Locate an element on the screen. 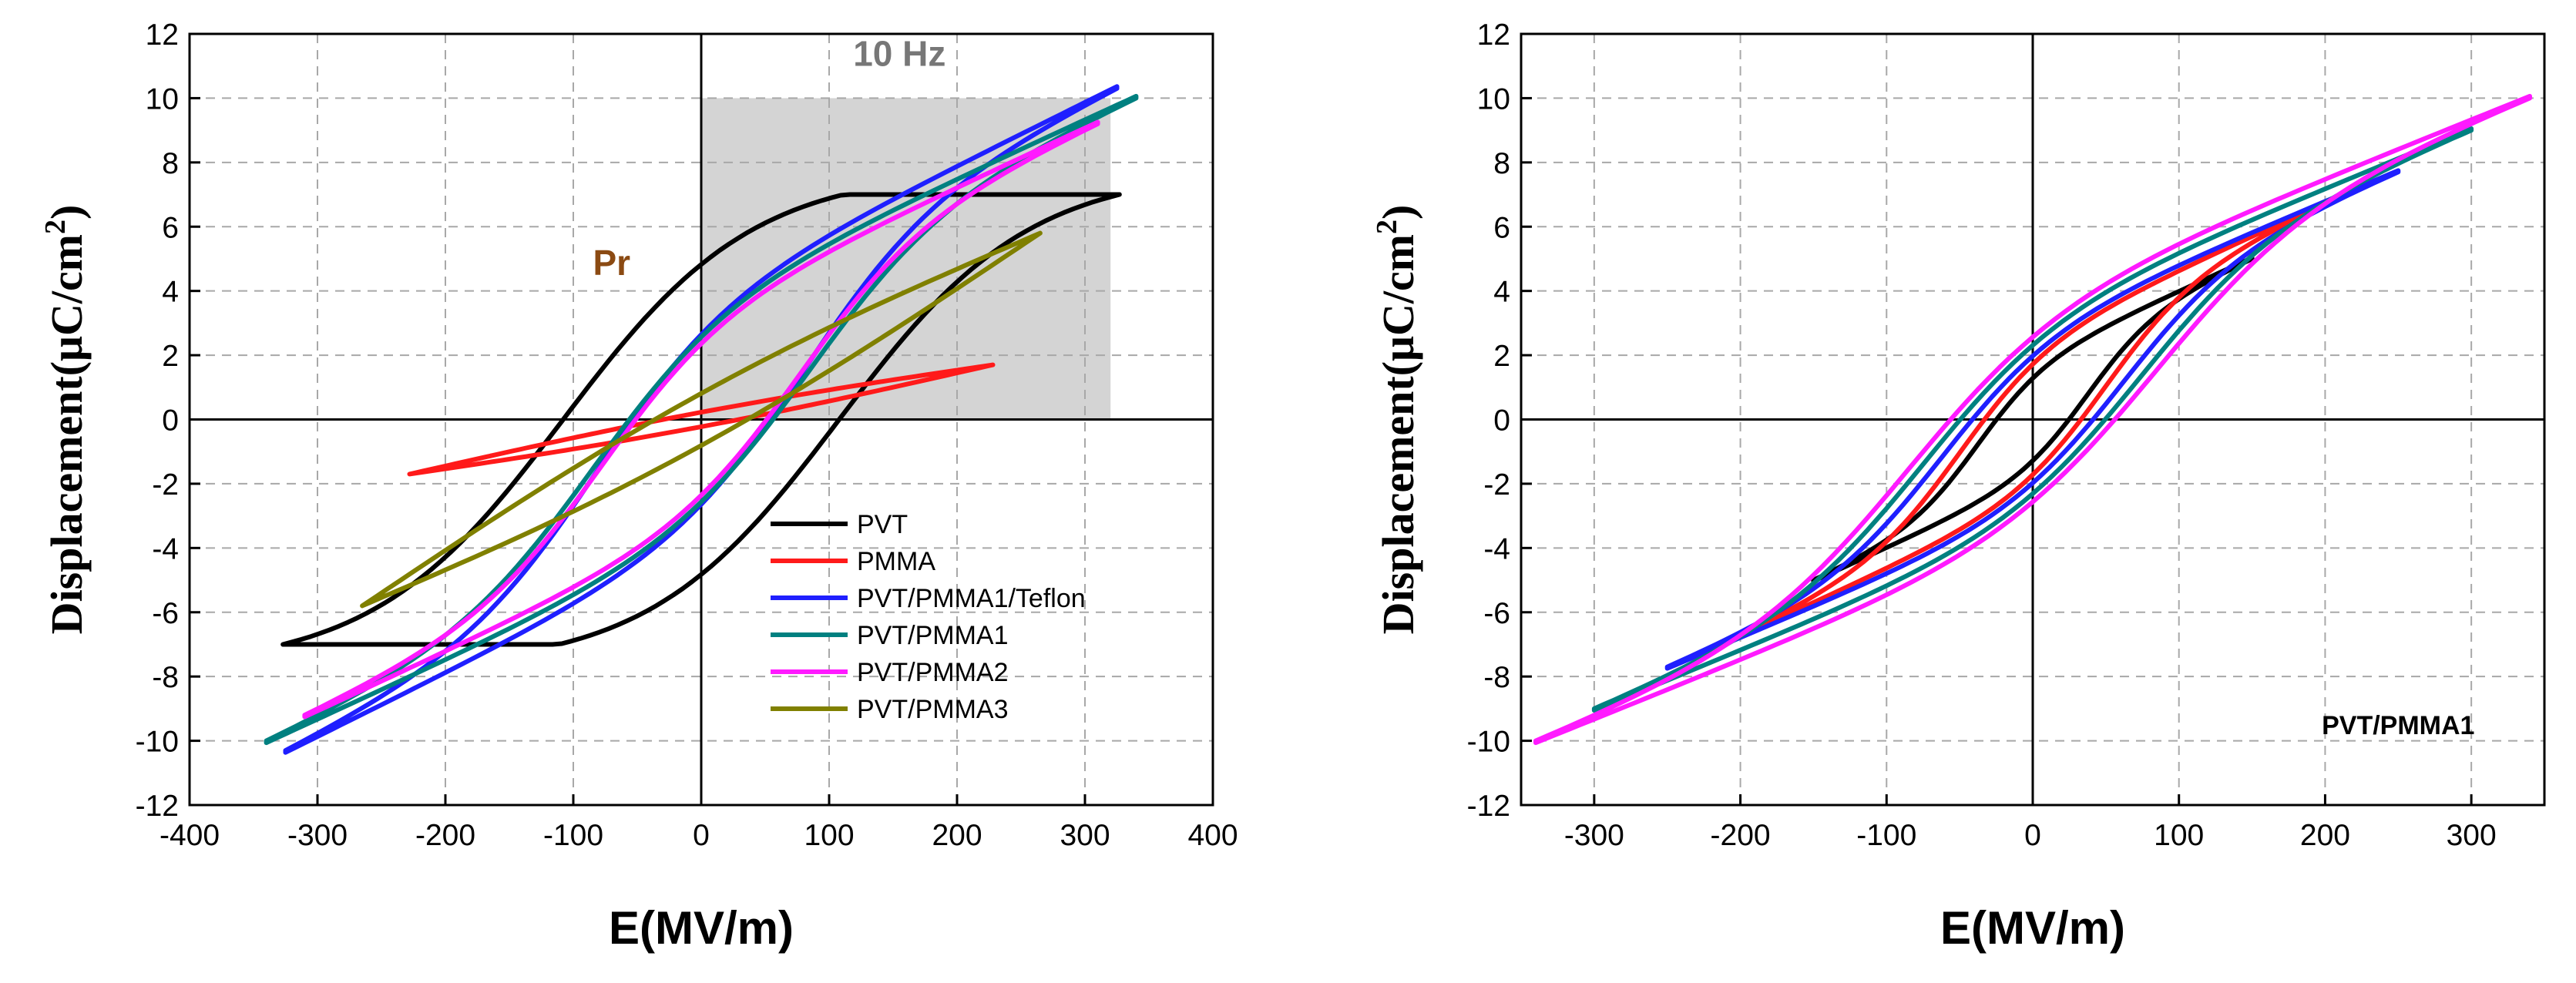 Image resolution: width=2576 pixels, height=983 pixels. legend-label: PVT/PMMA3 is located at coordinates (932, 710).